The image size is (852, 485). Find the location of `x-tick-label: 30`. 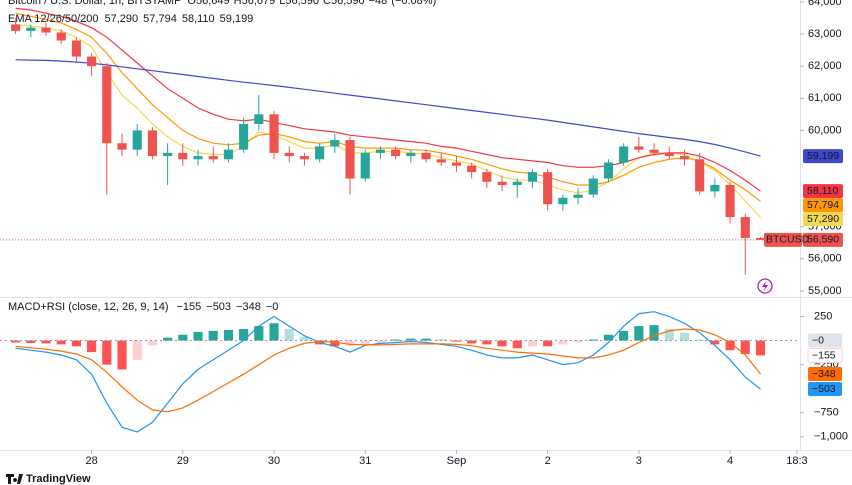

x-tick-label: 30 is located at coordinates (274, 461).